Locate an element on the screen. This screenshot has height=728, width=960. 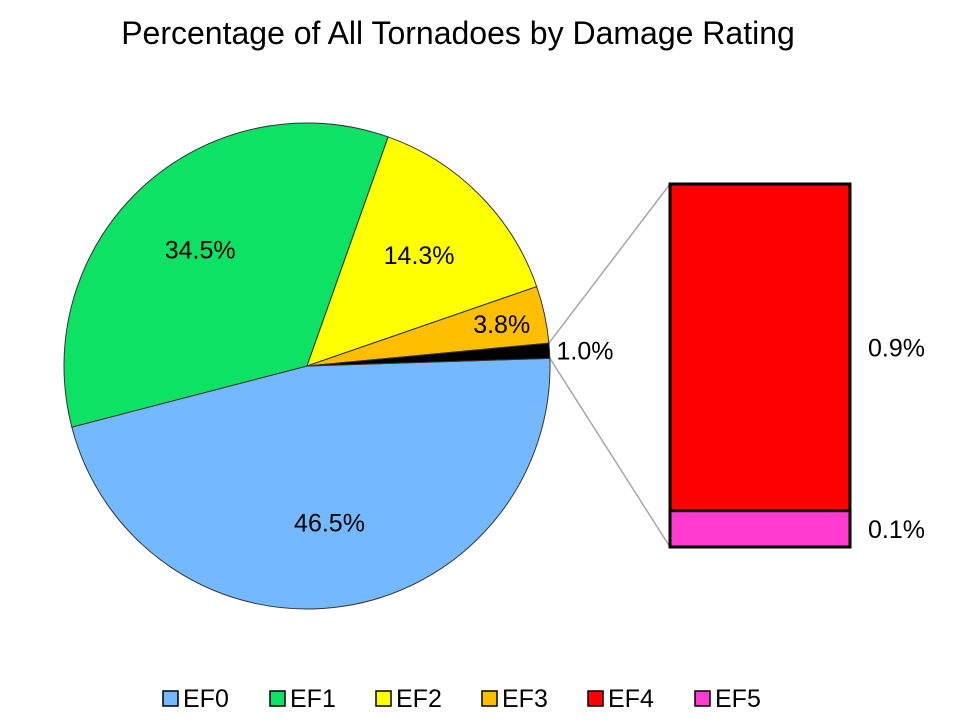
bar-label-ef4: 0.9% is located at coordinates (896, 348).